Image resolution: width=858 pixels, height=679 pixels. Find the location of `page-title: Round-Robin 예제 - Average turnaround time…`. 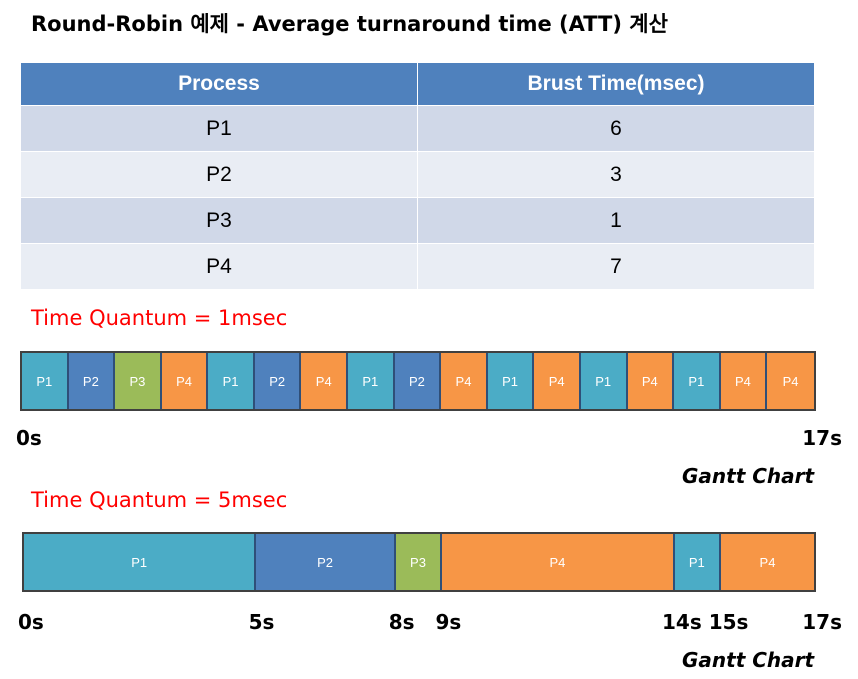

page-title: Round-Robin 예제 - Average turnaround time… is located at coordinates (349, 24).